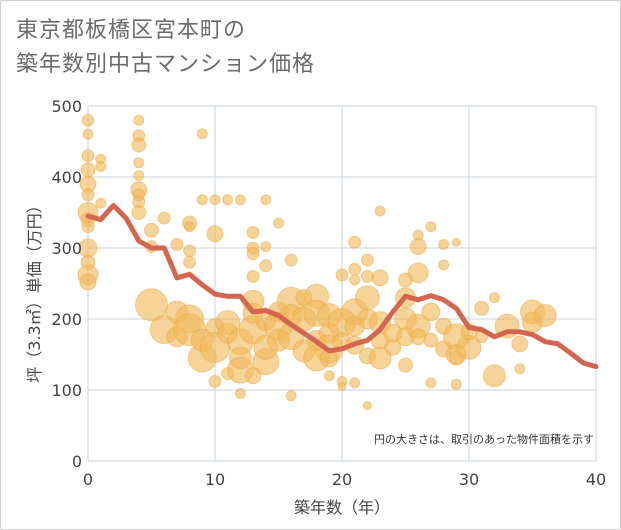  What do you see at coordinates (66, 177) in the screenshot?
I see `y-tick-label: 400` at bounding box center [66, 177].